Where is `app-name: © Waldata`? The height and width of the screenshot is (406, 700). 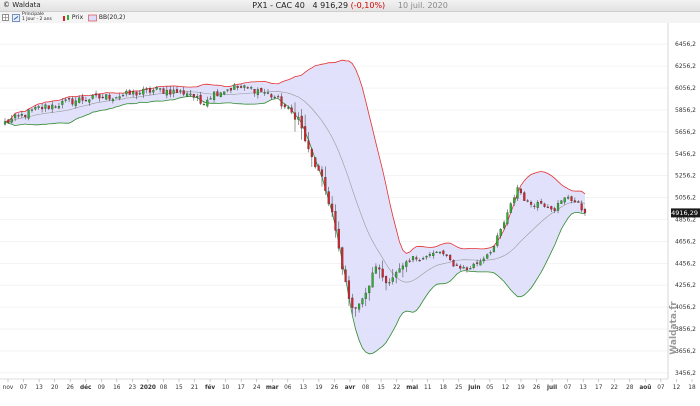
app-name: © Waldata is located at coordinates (22, 5).